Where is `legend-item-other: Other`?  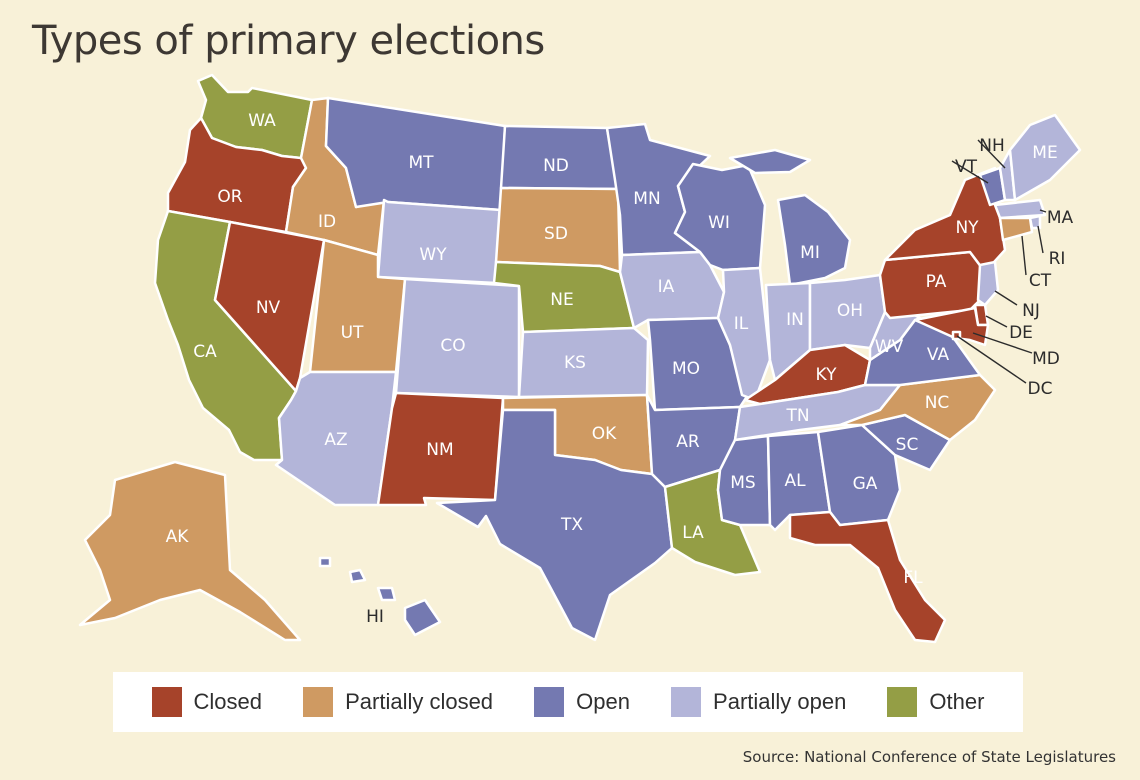
legend-item-other: Other is located at coordinates (935, 702).